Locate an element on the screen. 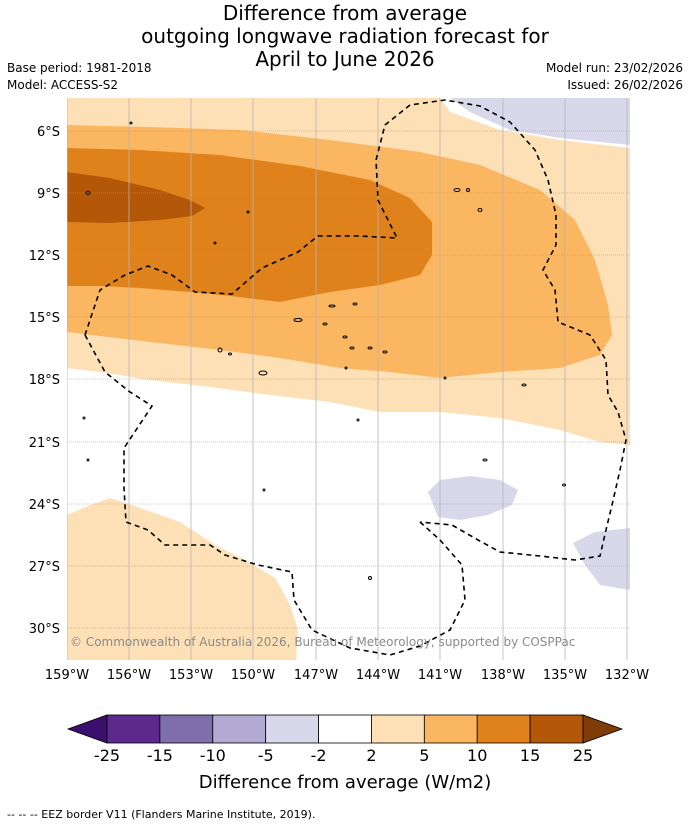  lon-label: 156°W is located at coordinates (129, 675).